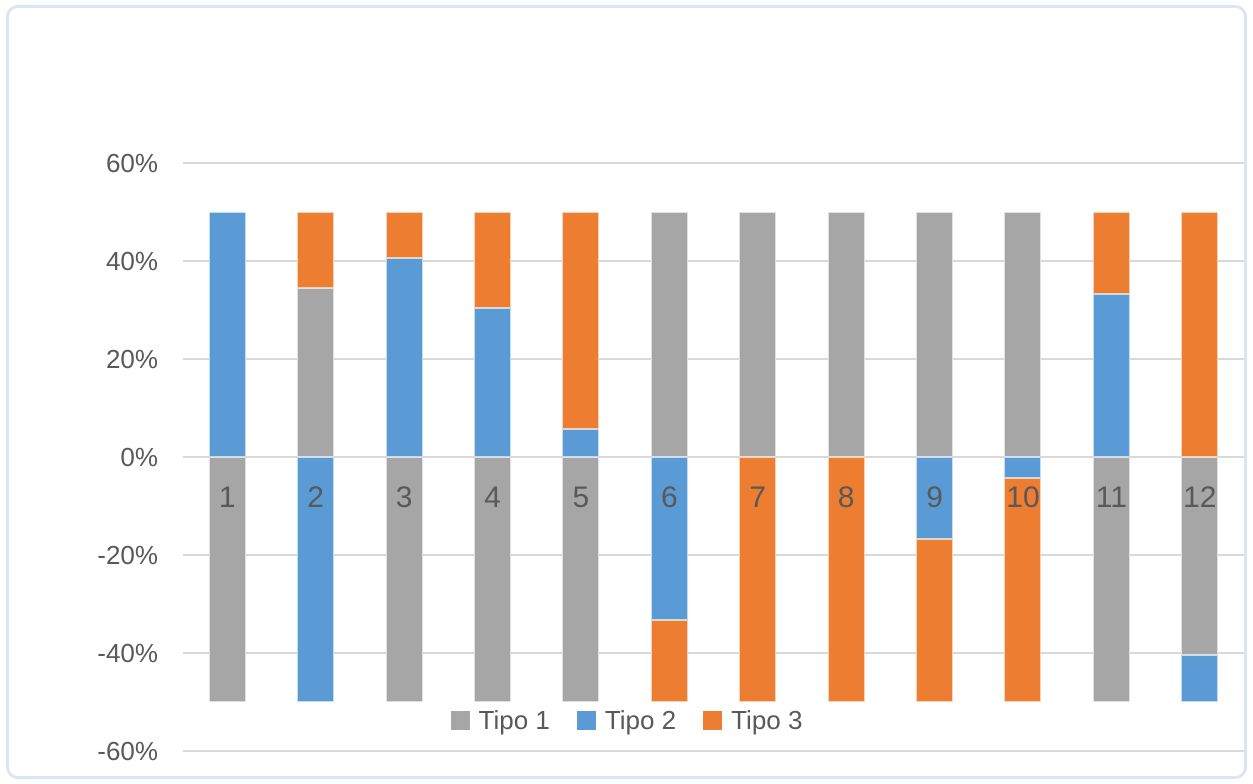 This screenshot has height=784, width=1253. I want to click on legend: Tipo 1 Tipo 2 Tipo 3, so click(626, 720).